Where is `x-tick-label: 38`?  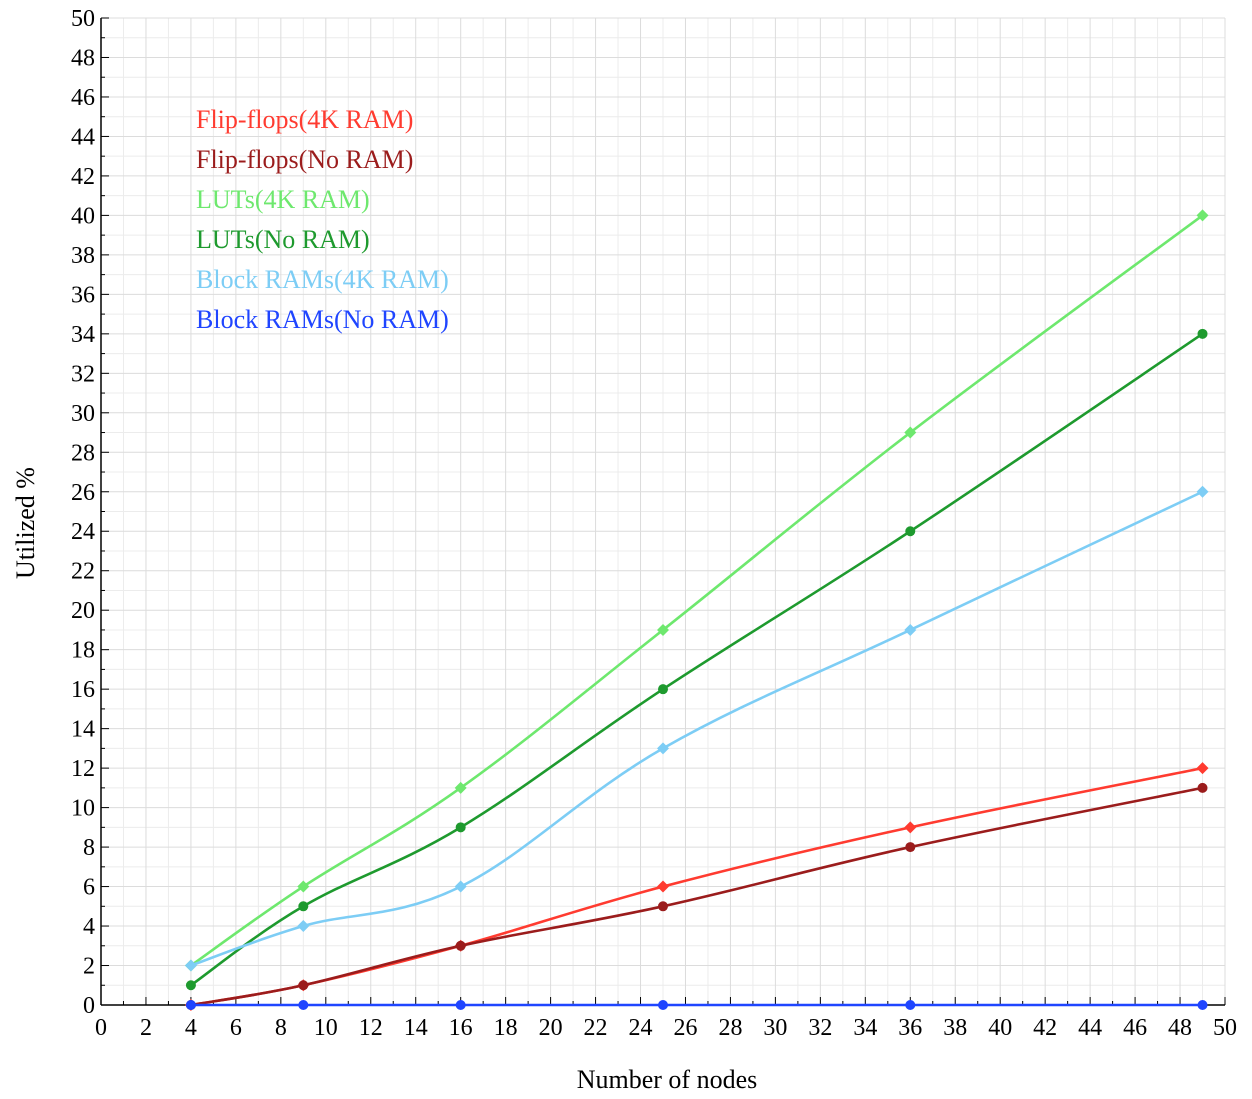 x-tick-label: 38 is located at coordinates (955, 1028).